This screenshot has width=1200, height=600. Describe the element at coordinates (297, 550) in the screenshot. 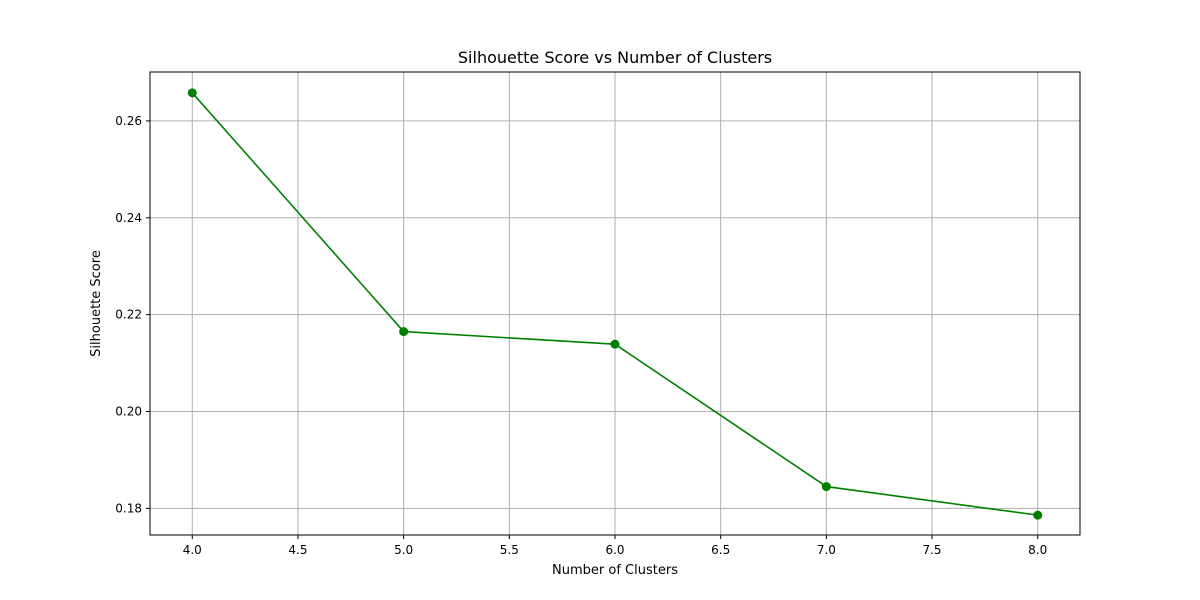

I see `x-tick-label: 4.5` at that location.